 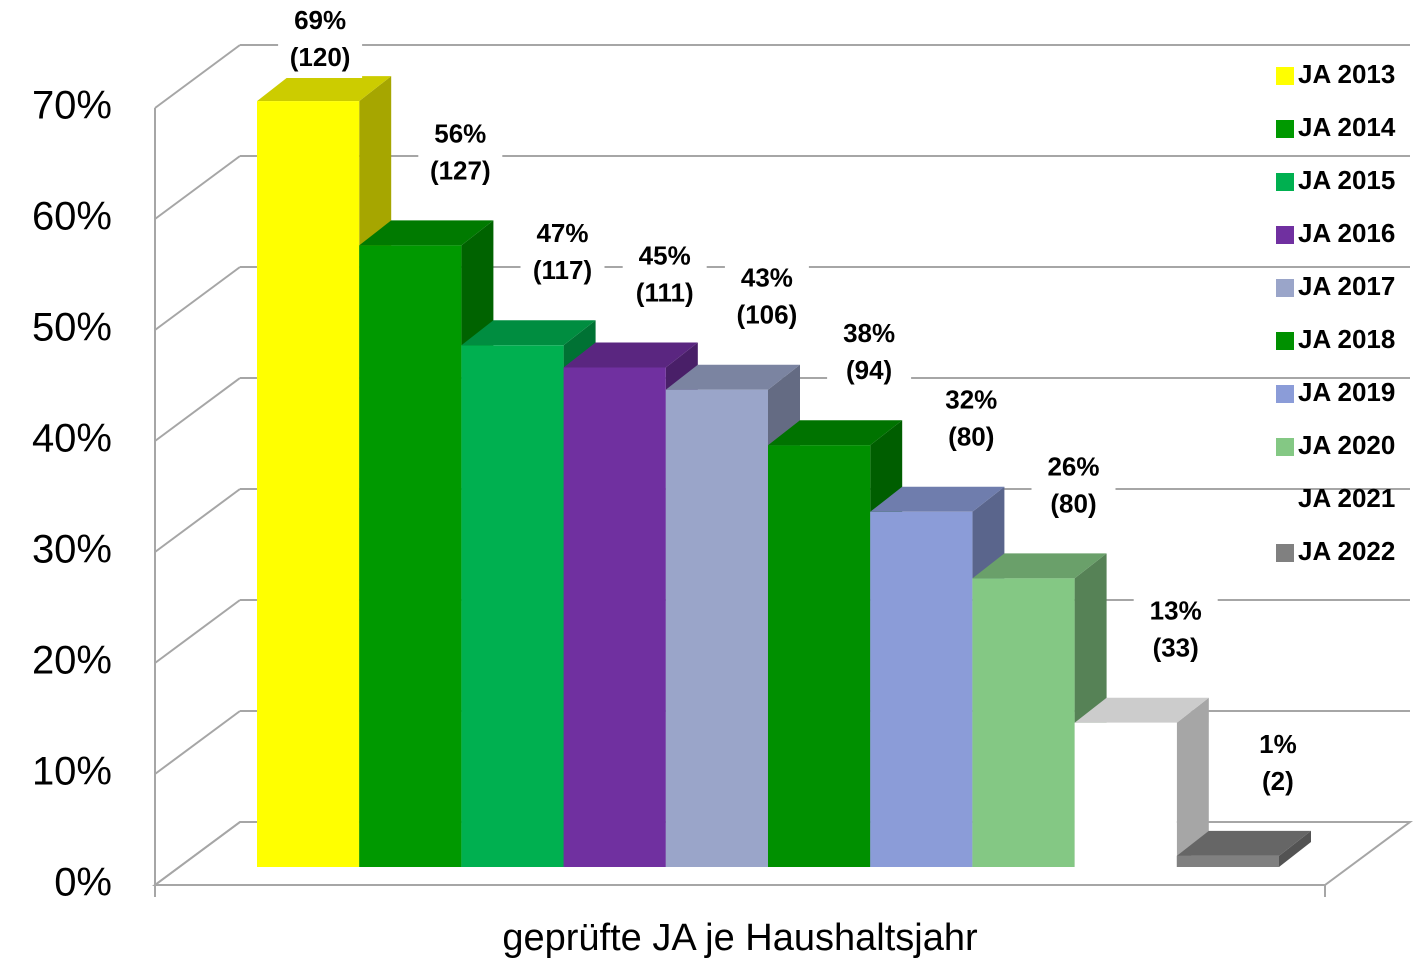 What do you see at coordinates (1347, 127) in the screenshot?
I see `legend-label: JA 2014` at bounding box center [1347, 127].